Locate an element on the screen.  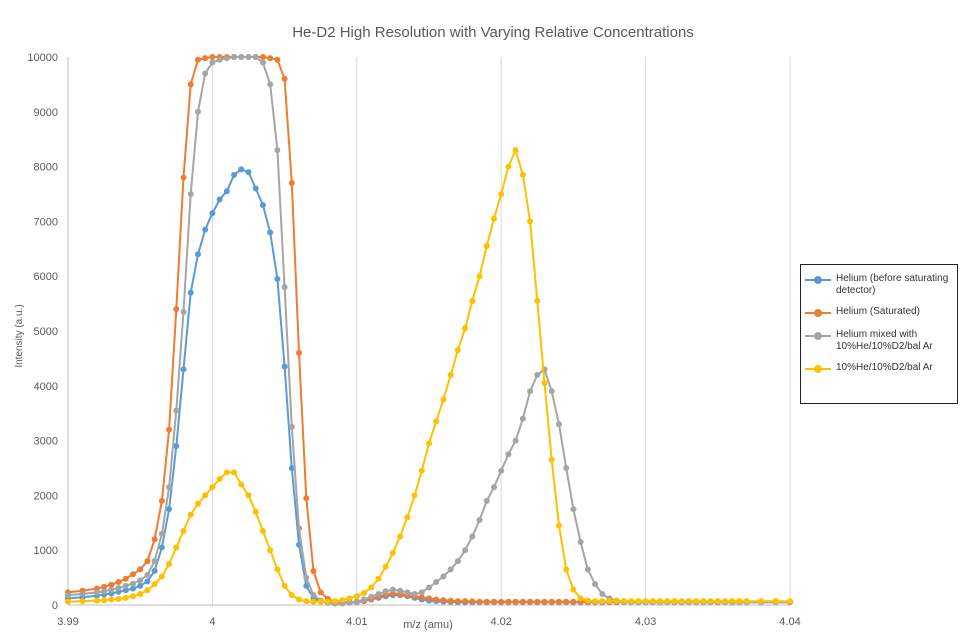
y-tick-label: 6000 is located at coordinates (46, 277).